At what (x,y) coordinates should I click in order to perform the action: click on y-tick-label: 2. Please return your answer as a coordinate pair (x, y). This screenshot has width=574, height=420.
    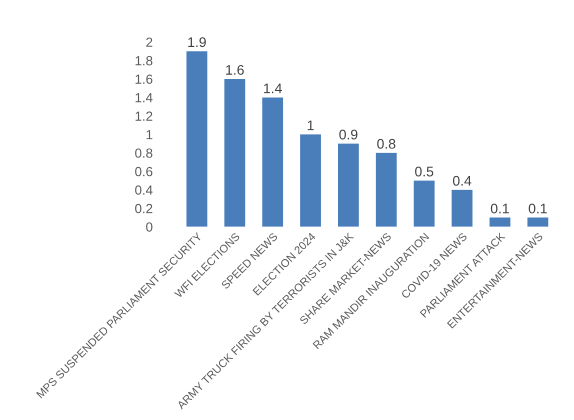
    Looking at the image, I should click on (149, 42).